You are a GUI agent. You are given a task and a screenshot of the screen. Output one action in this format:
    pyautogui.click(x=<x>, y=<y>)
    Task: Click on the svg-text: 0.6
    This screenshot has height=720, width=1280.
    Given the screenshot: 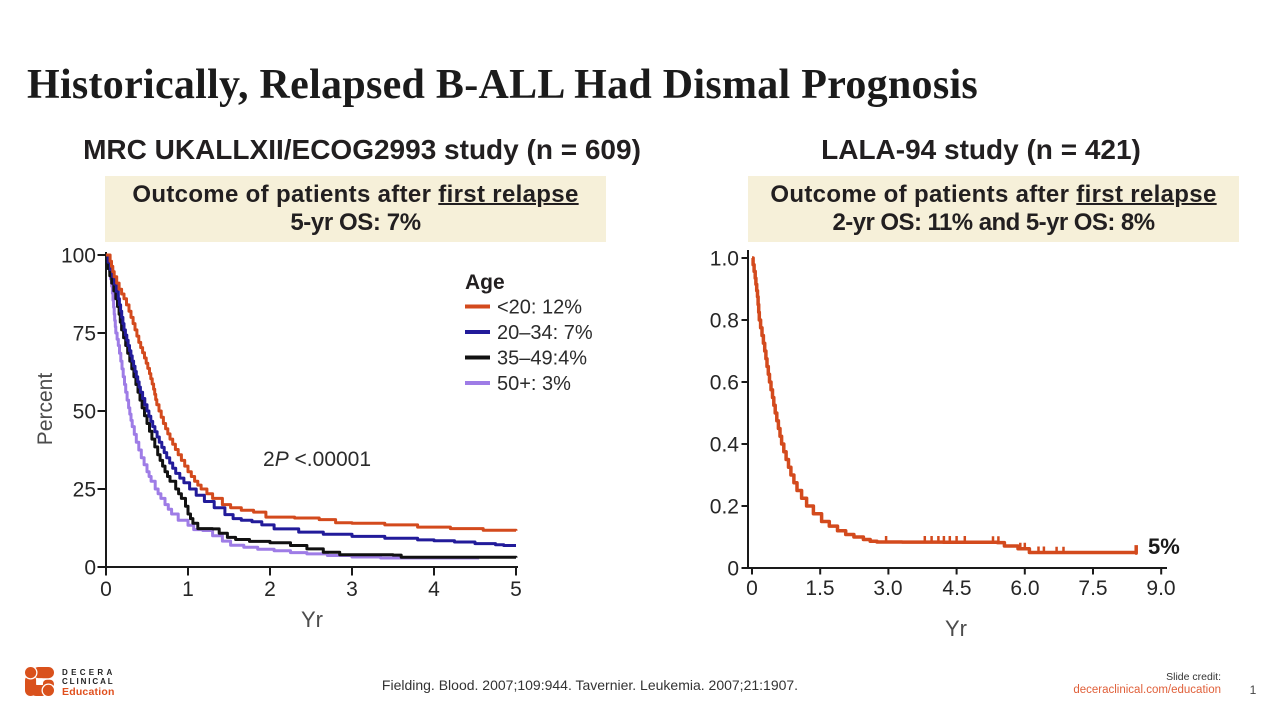 What is the action you would take?
    pyautogui.click(x=724, y=383)
    